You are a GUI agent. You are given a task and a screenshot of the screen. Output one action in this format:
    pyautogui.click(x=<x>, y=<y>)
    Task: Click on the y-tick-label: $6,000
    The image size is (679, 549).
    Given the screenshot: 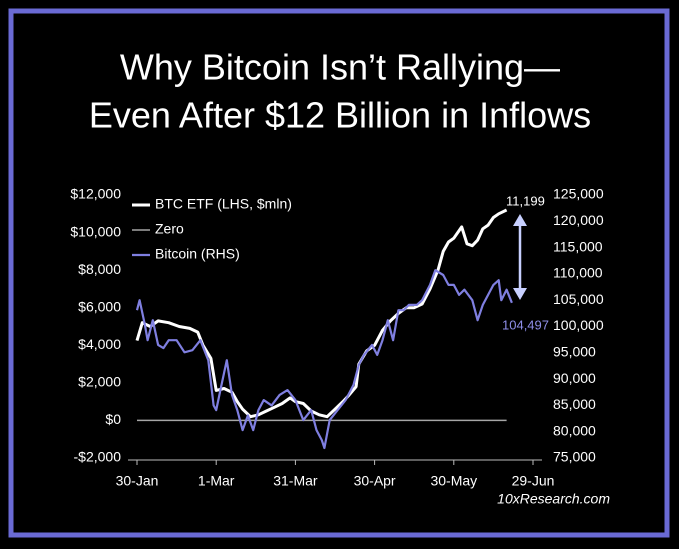 What is the action you would take?
    pyautogui.click(x=99, y=306)
    